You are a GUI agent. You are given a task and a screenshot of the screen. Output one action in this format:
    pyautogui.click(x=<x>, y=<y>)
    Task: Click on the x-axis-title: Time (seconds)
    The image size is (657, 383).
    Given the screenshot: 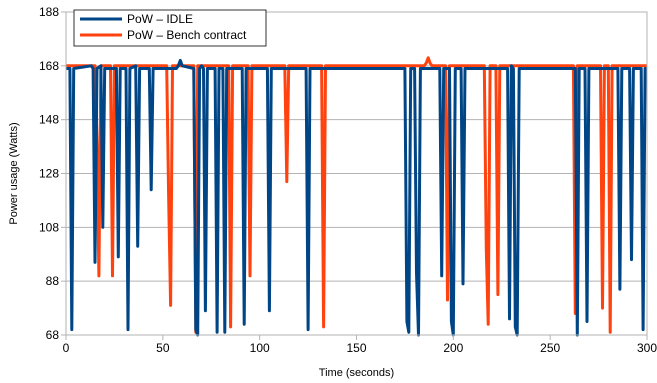 What is the action you would take?
    pyautogui.click(x=356, y=373)
    